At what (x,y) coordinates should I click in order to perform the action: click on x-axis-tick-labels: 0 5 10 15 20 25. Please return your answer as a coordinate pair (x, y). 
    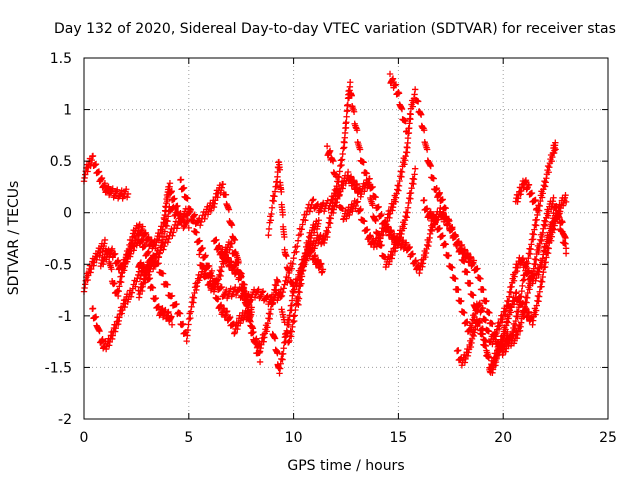
    Looking at the image, I should click on (348, 438).